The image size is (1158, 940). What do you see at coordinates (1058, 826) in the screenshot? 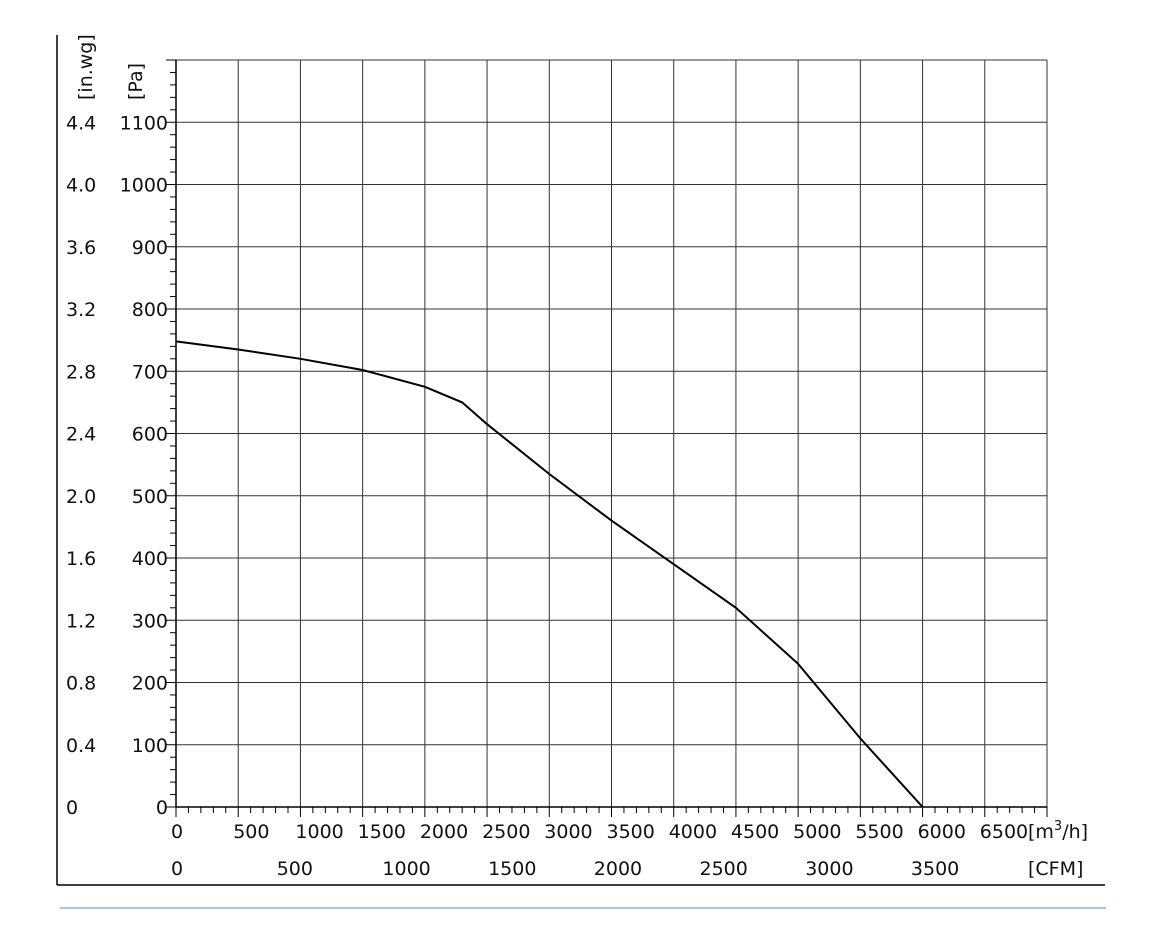
I see `x-label-m3h-sup: 3` at bounding box center [1058, 826].